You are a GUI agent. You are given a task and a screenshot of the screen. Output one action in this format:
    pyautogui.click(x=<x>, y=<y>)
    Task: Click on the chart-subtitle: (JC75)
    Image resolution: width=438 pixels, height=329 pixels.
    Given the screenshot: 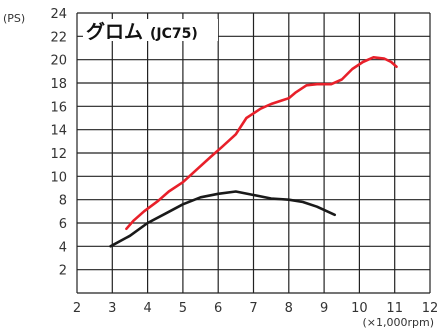 What is the action you would take?
    pyautogui.click(x=174, y=34)
    